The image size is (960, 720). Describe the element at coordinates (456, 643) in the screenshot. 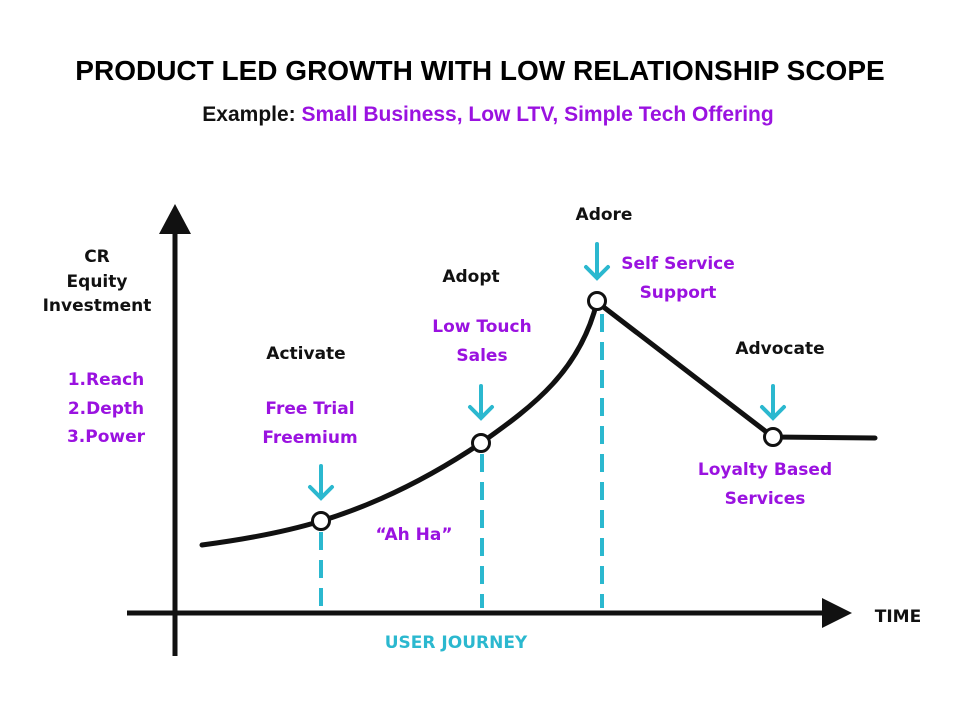

I see `x-axis-caption: USER JOURNEY` at that location.